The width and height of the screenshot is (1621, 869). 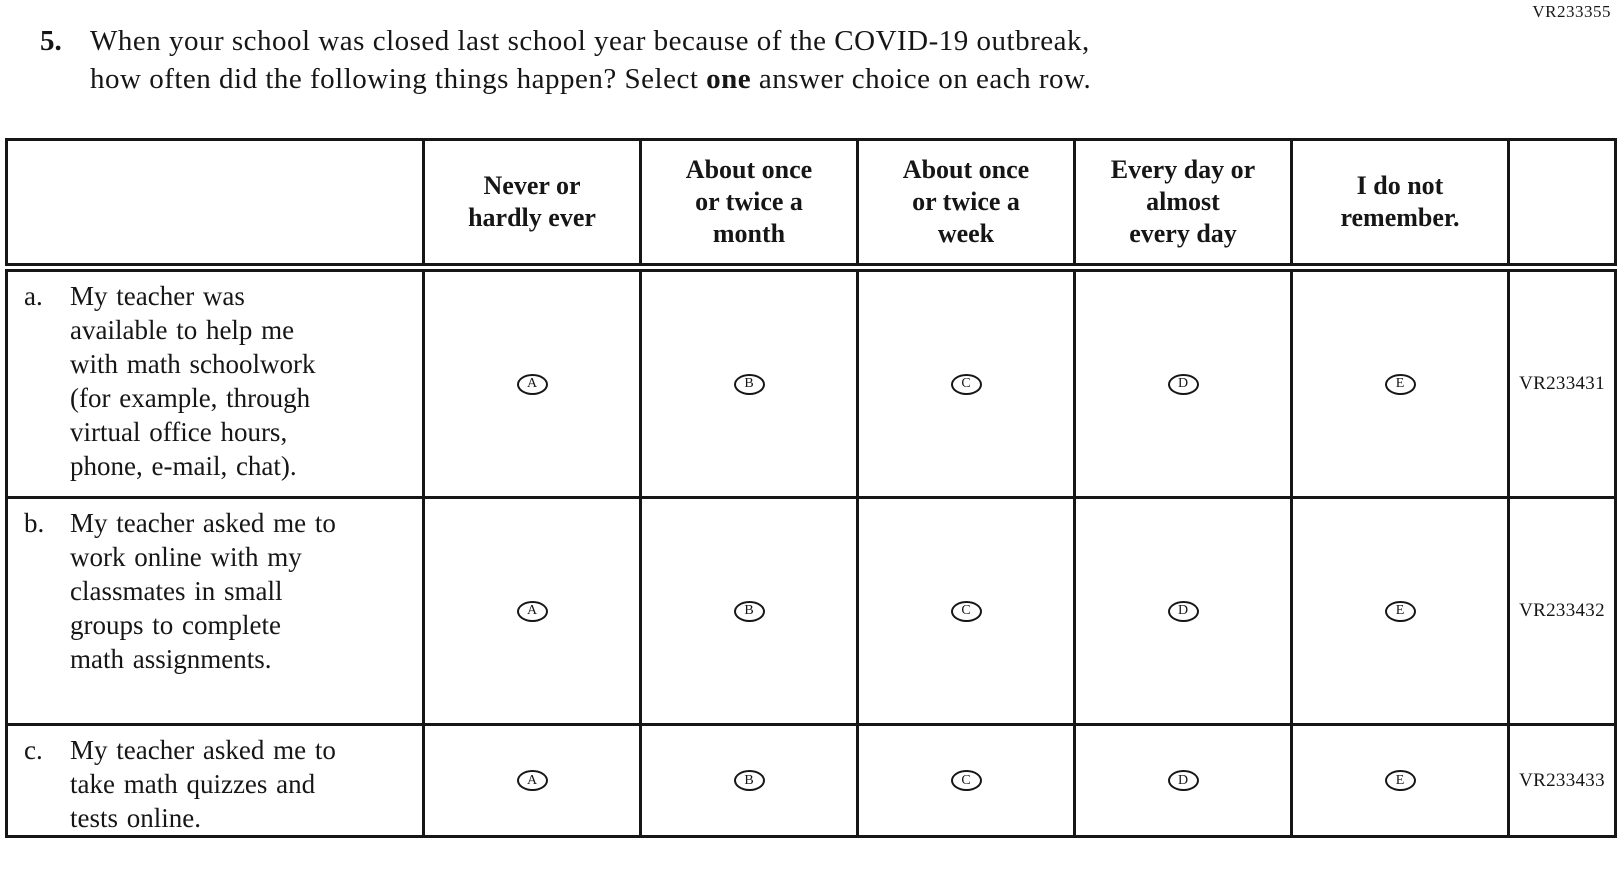 What do you see at coordinates (966, 205) in the screenshot?
I see `header-once-twice-week: About once or twice a week` at bounding box center [966, 205].